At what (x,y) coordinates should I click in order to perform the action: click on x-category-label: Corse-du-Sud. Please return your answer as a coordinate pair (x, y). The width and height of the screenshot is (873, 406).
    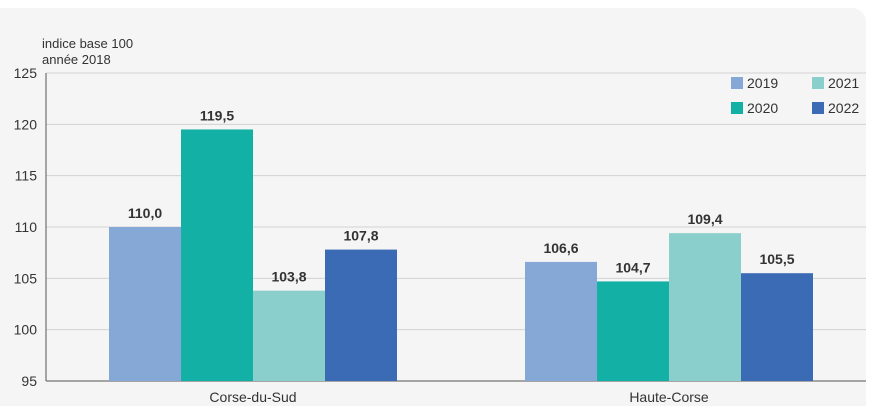
    Looking at the image, I should click on (252, 397).